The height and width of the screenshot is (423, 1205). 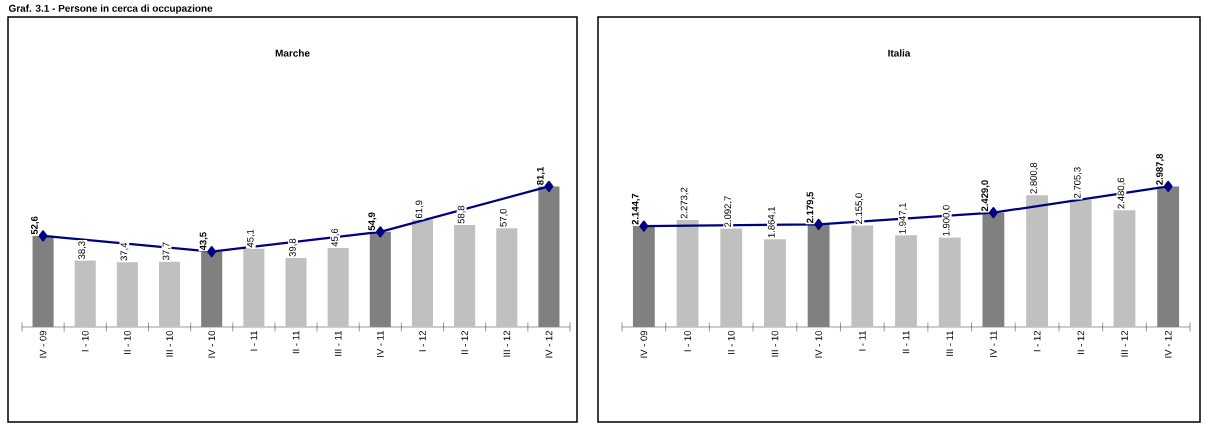 What do you see at coordinates (540, 176) in the screenshot?
I see `data-label: 81,1` at bounding box center [540, 176].